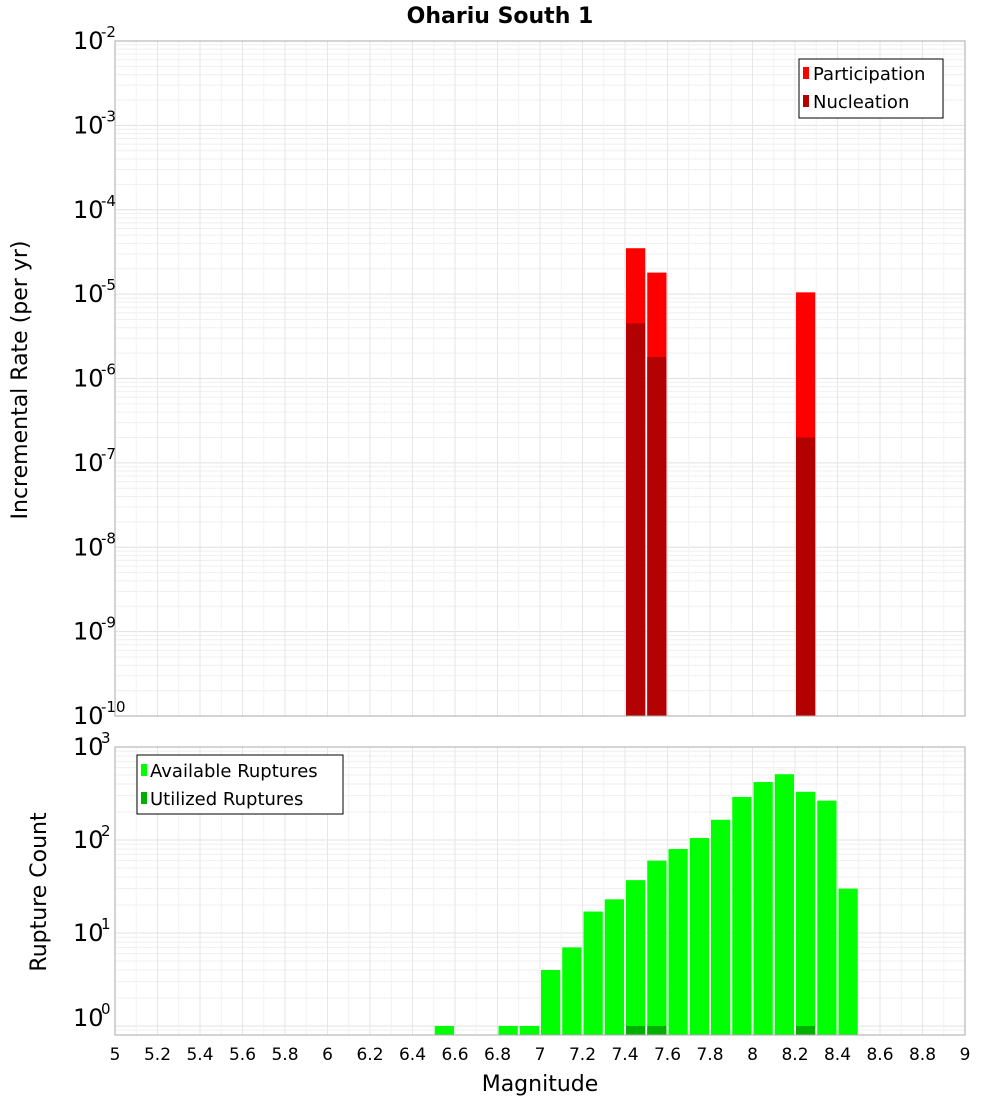 The image size is (1000, 1100). Describe the element at coordinates (106, 924) in the screenshot. I see `y-tick-exponent: 1` at that location.